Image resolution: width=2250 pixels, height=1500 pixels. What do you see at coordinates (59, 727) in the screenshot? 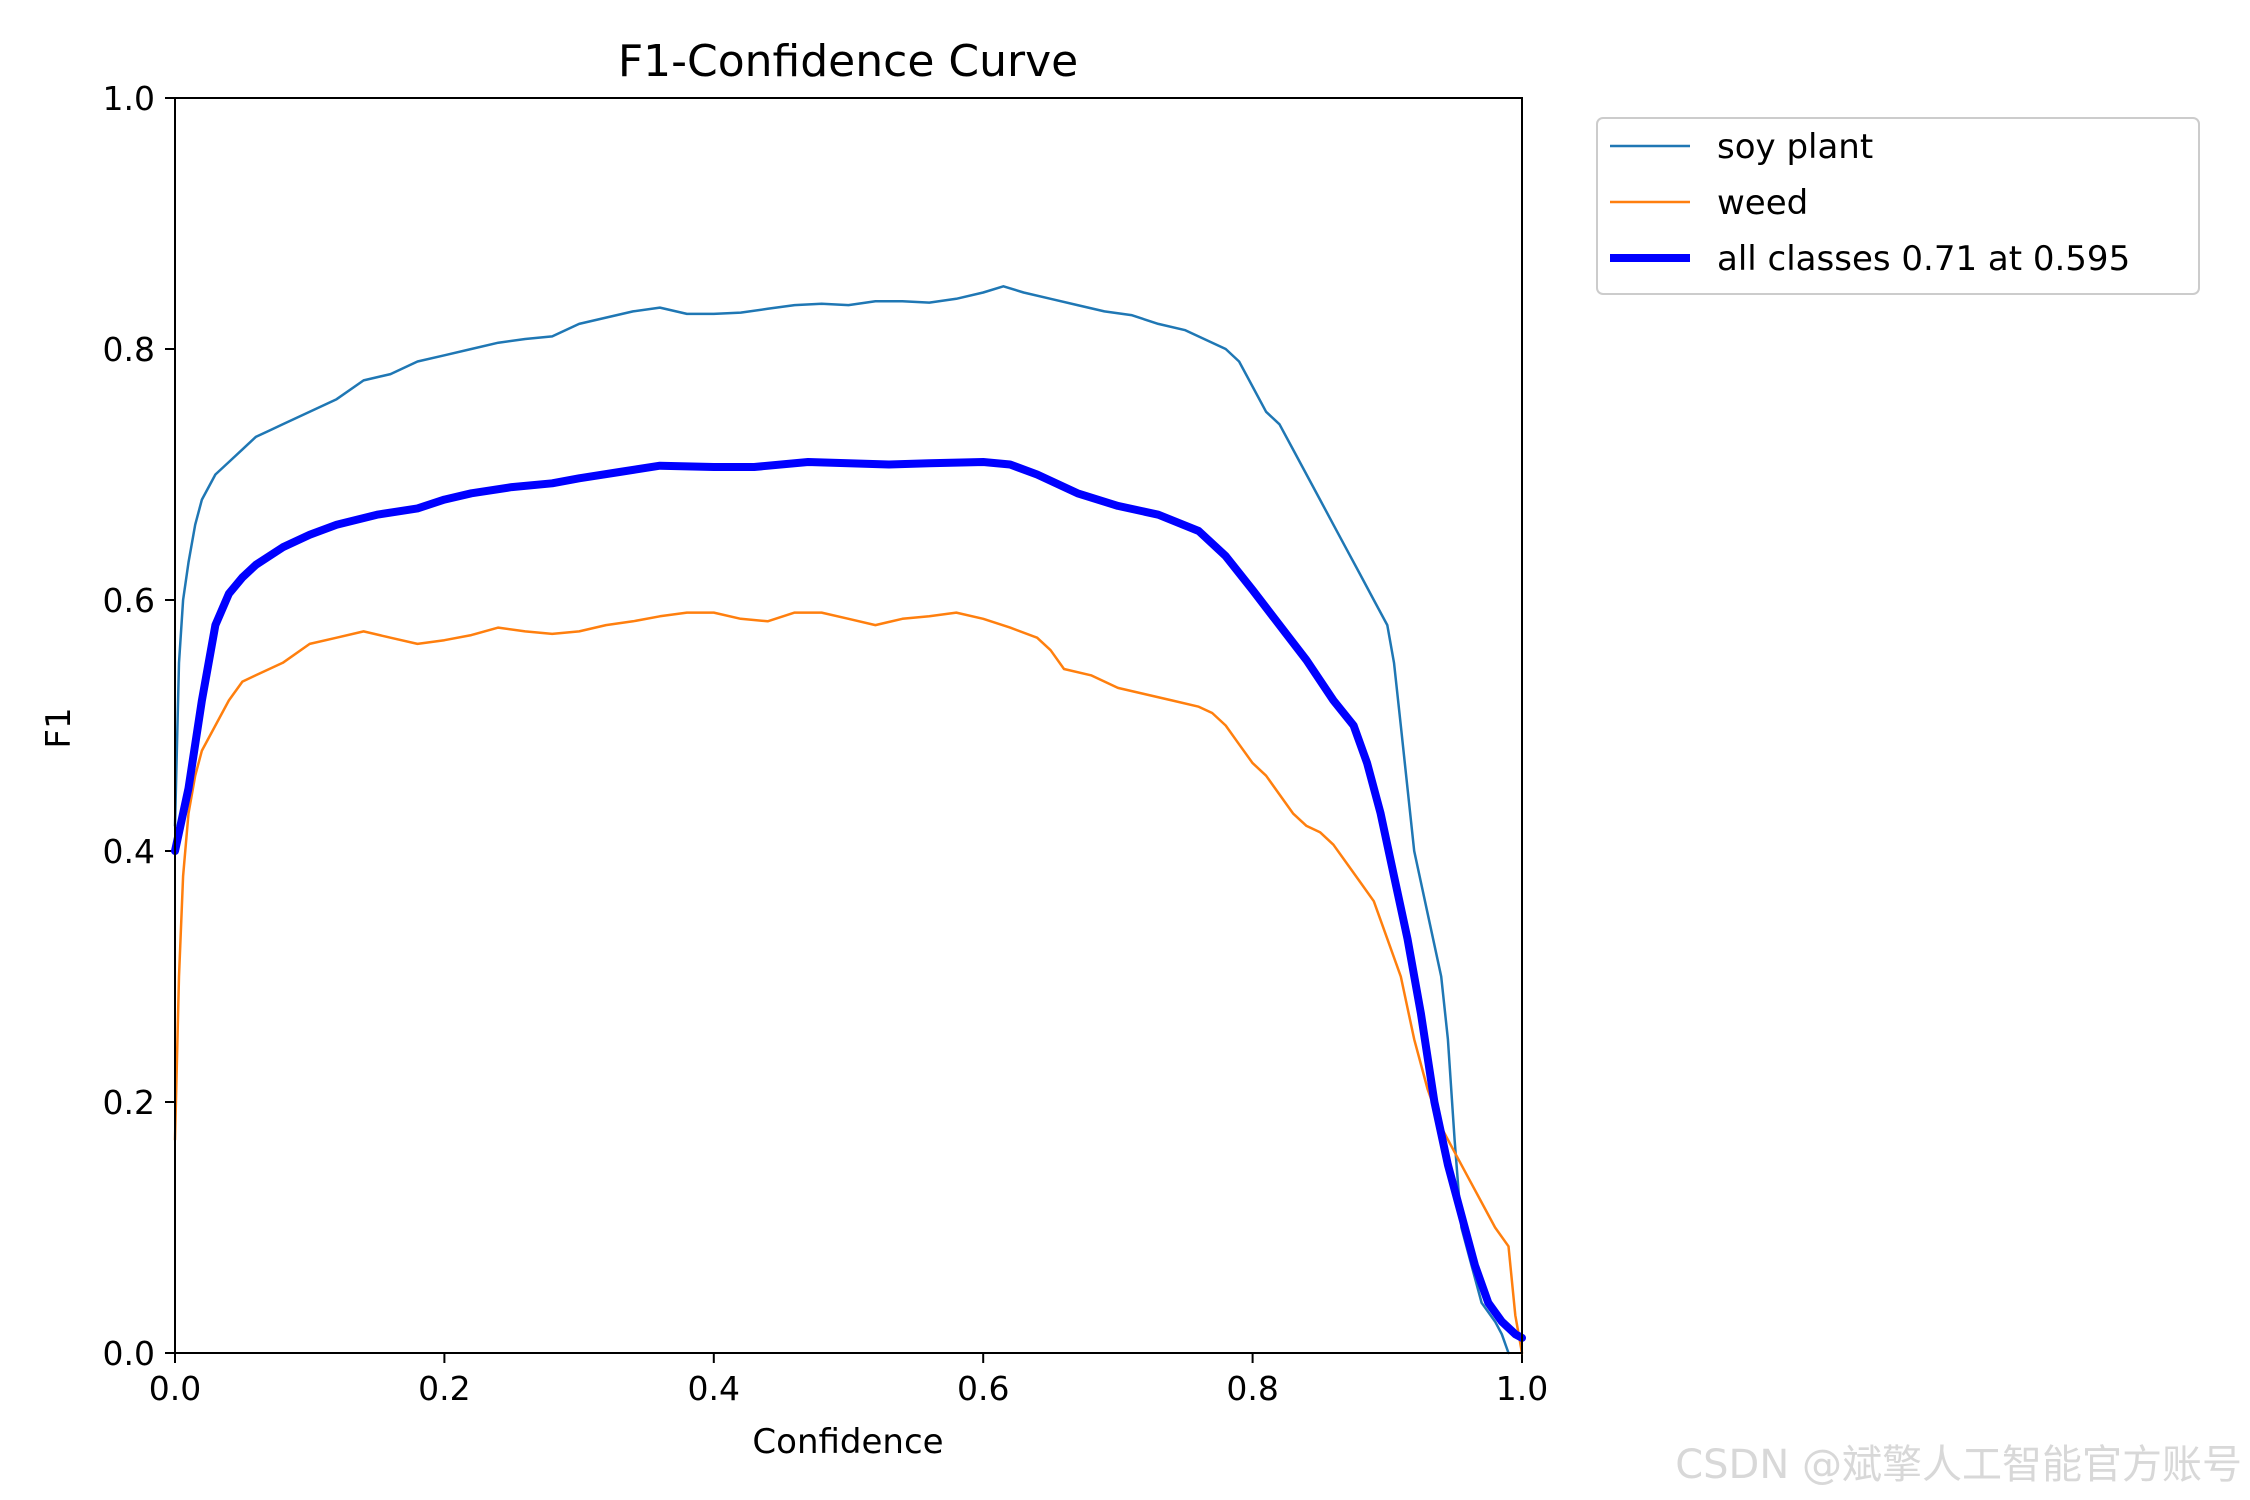
I see `y-axis-label: F1` at bounding box center [59, 727].